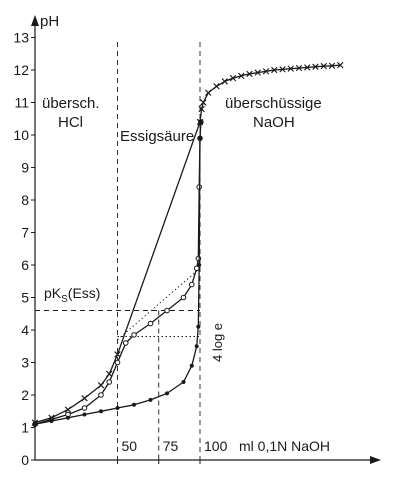 The height and width of the screenshot is (488, 400). I want to click on y-tick-label: 4, so click(25, 330).